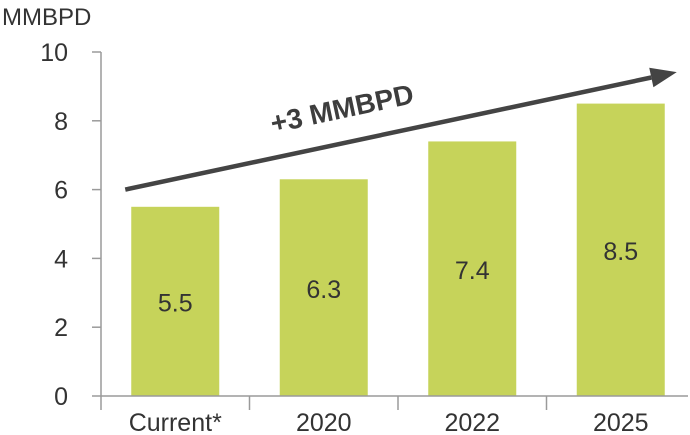  Describe the element at coordinates (61, 122) in the screenshot. I see `y-tick-label: 8` at that location.